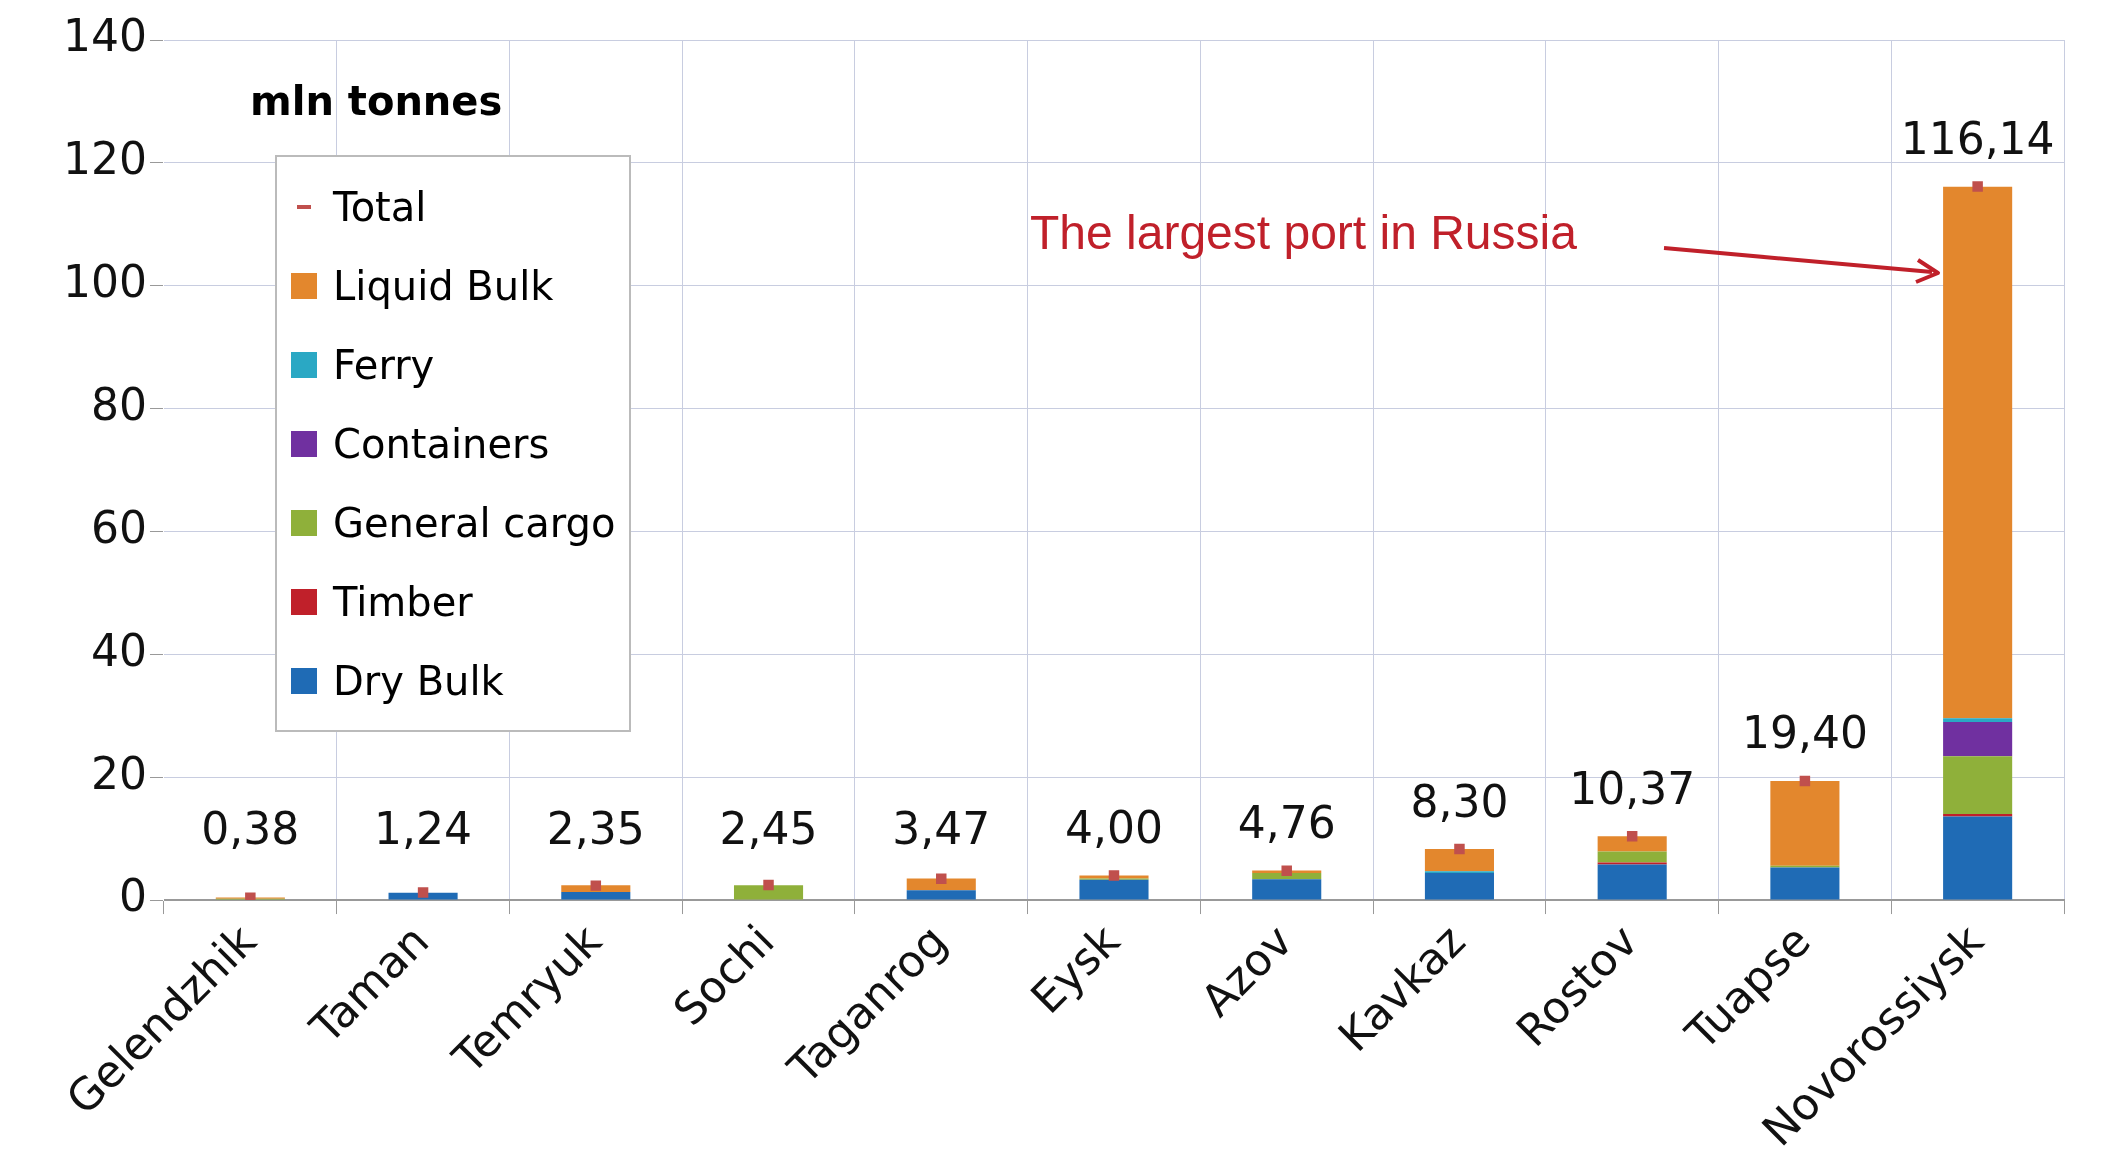 This screenshot has width=2114, height=1172. What do you see at coordinates (403, 602) in the screenshot?
I see `legend-label: Timber` at bounding box center [403, 602].